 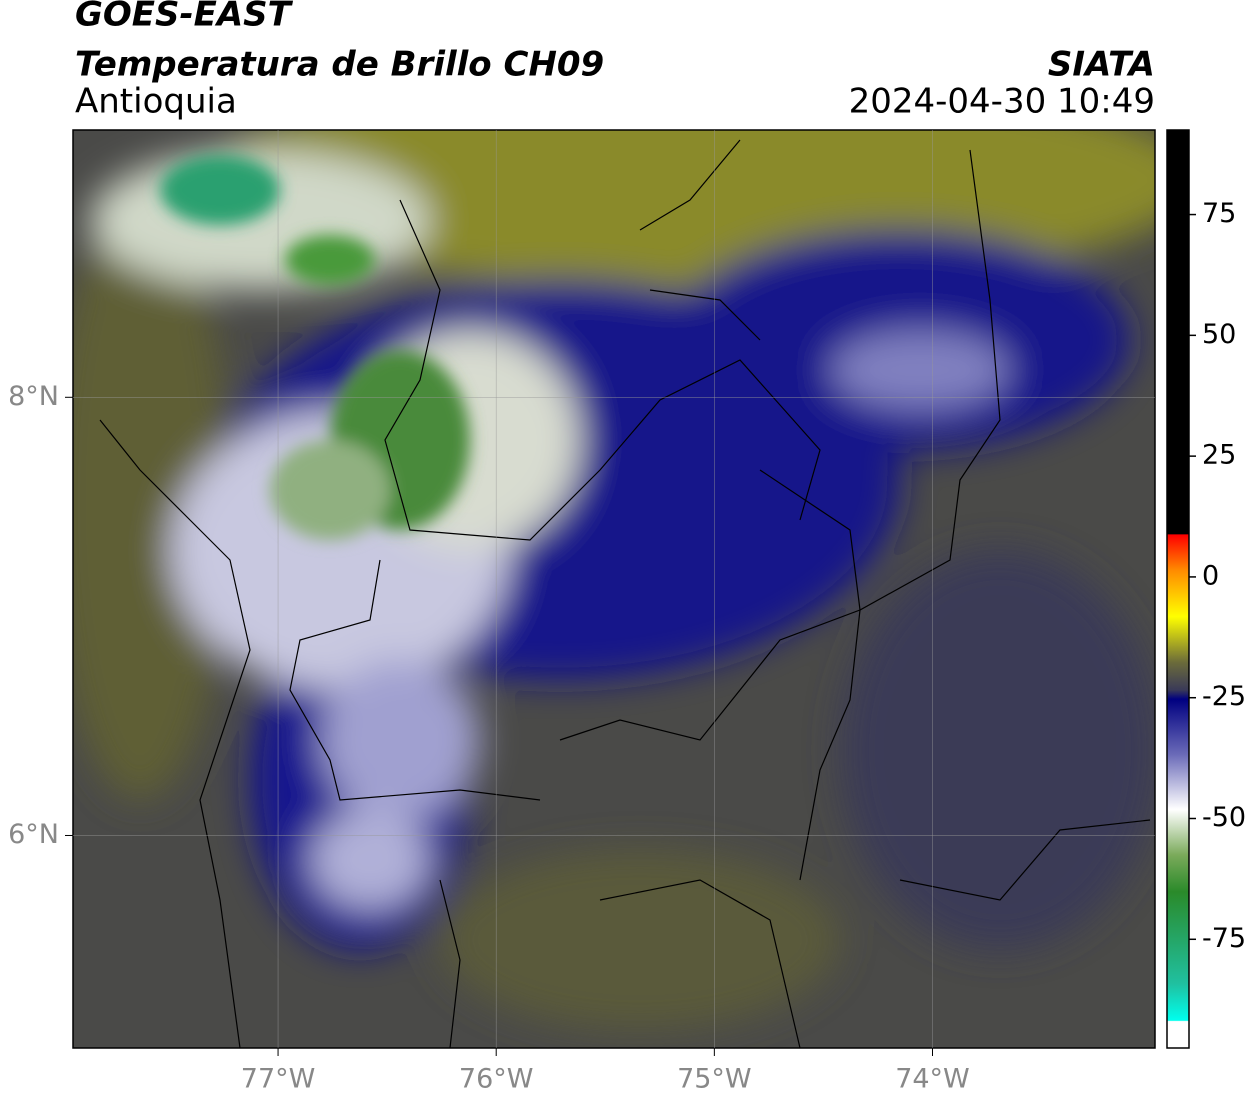 What do you see at coordinates (1219, 455) in the screenshot?
I see `colorbar-tick-label: 25` at bounding box center [1219, 455].